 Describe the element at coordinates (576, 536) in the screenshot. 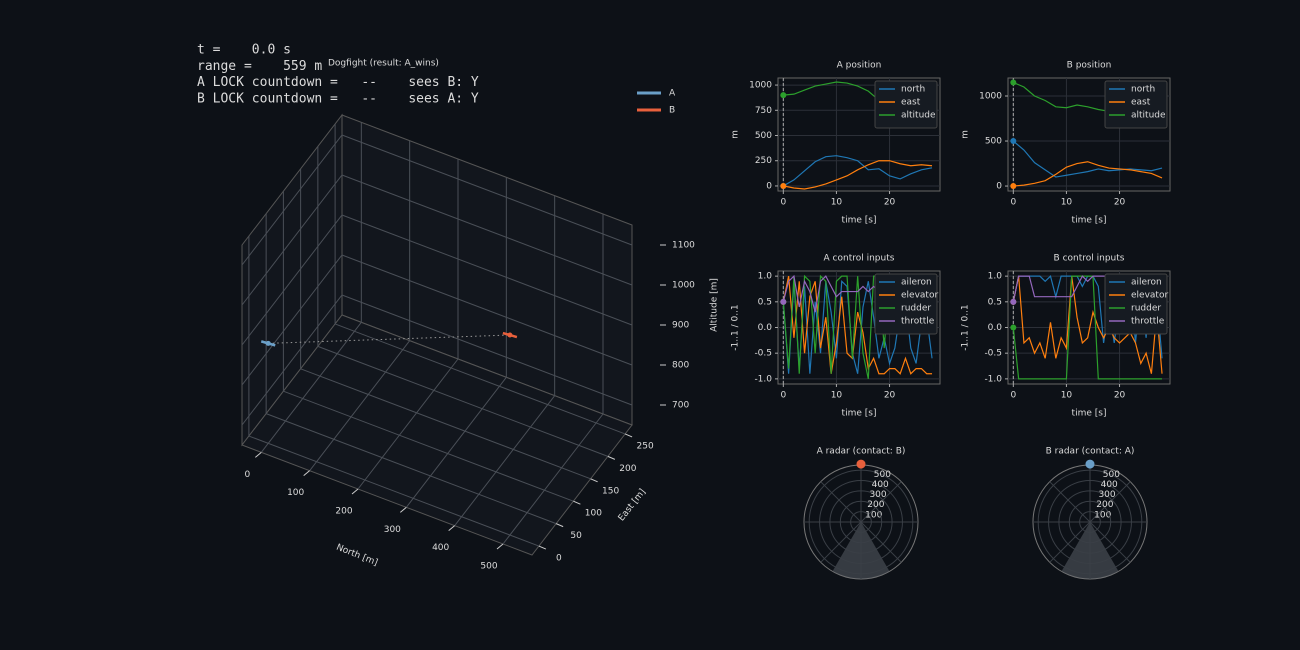

I see `y-tick-label: 50` at that location.